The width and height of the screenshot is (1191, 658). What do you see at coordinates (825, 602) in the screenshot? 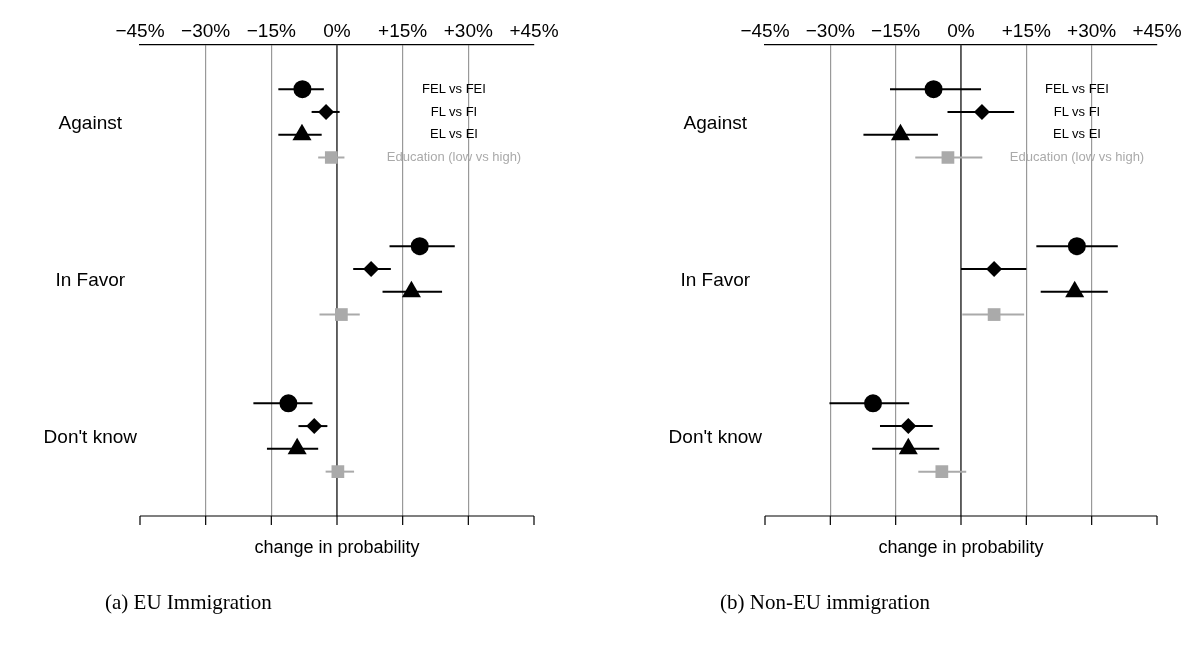
I see `text: (b) Non-EU immigration` at bounding box center [825, 602].